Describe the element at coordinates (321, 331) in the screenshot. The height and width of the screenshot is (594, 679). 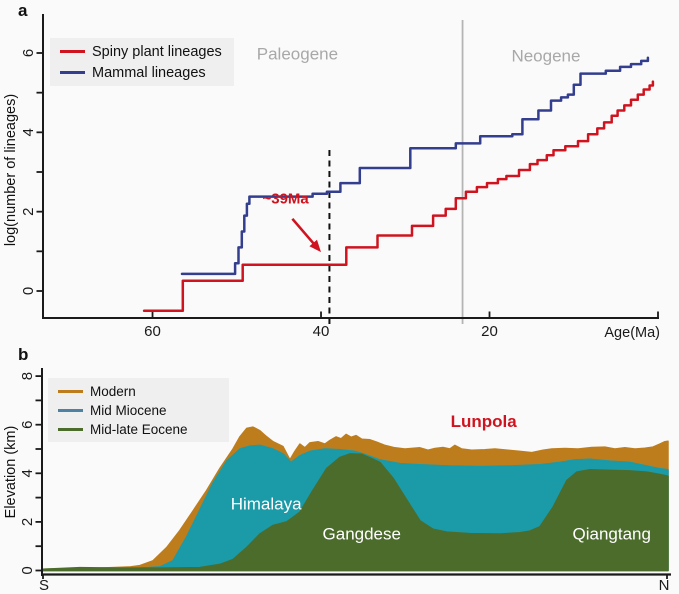
I see `panel-a-x-tick-label: 40` at that location.